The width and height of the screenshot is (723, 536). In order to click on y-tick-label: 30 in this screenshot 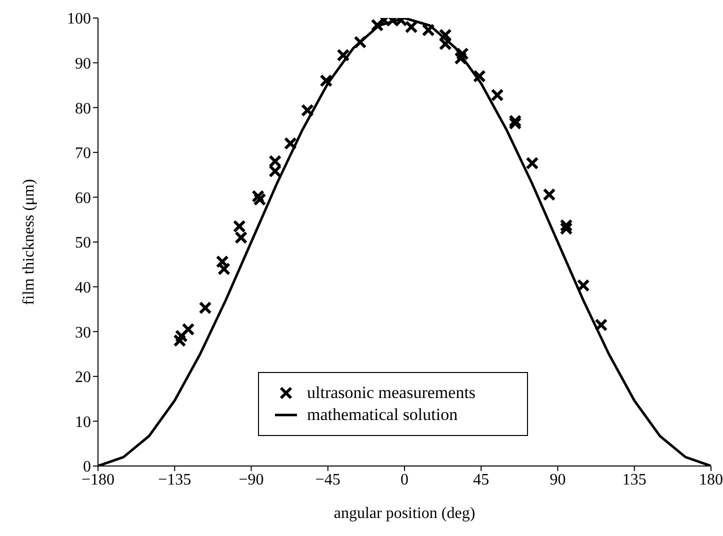, I will do `click(83, 333)`.